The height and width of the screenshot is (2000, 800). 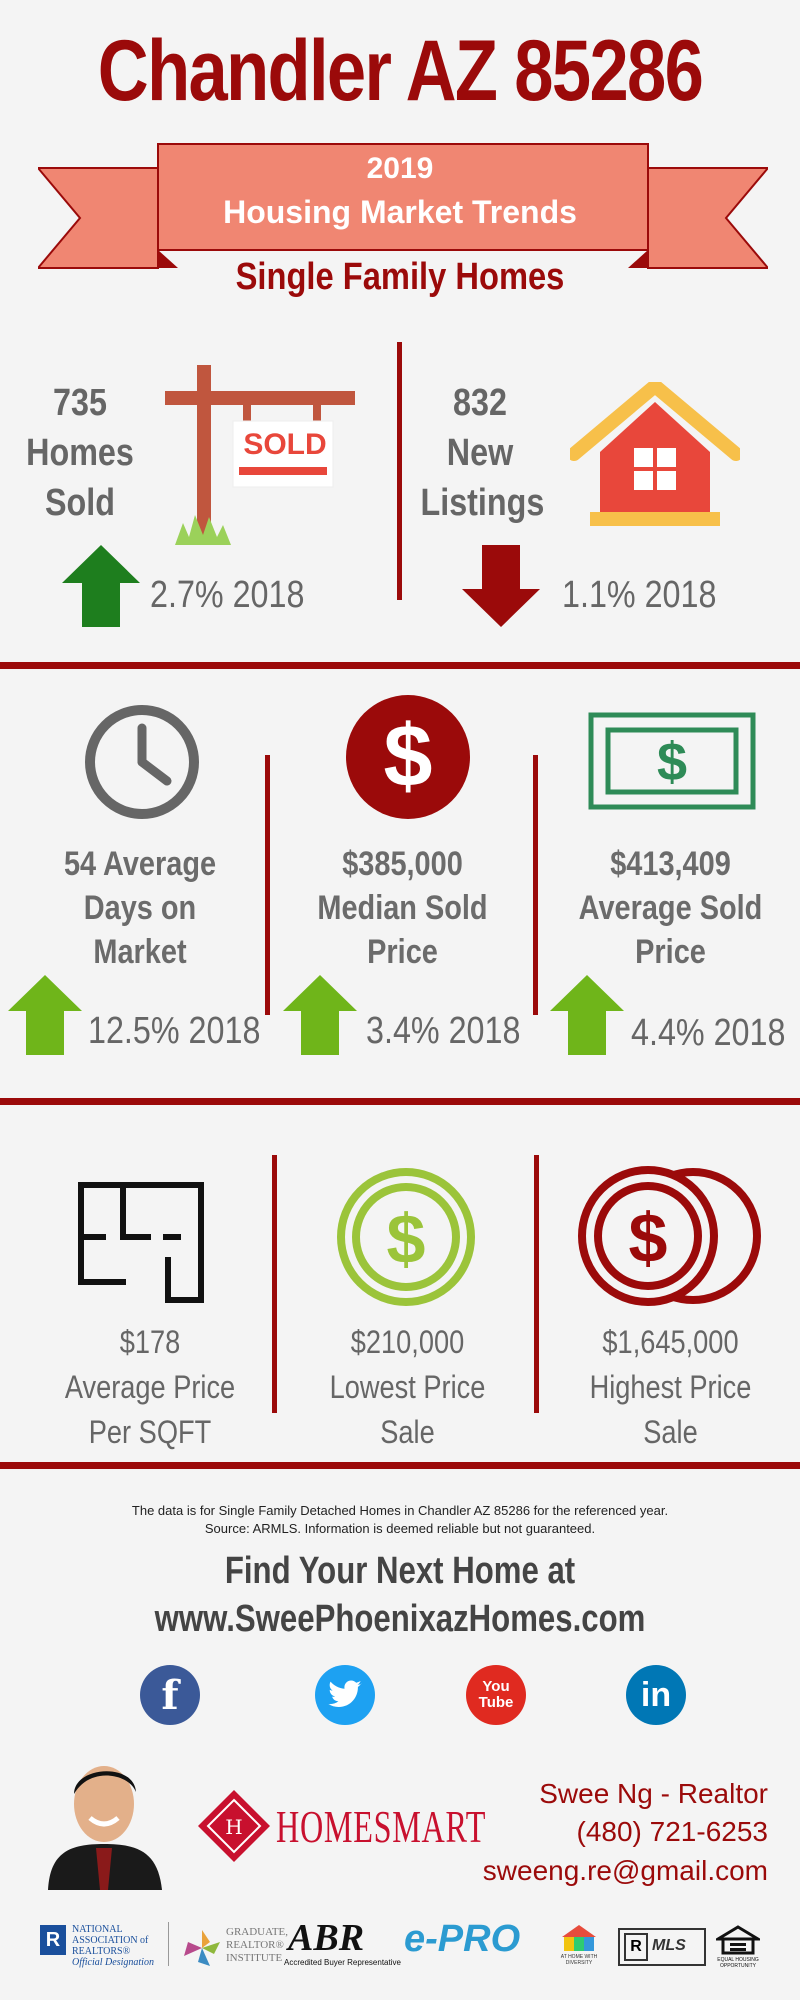 What do you see at coordinates (501, 586) in the screenshot?
I see `new-listings-down-arrow-icon` at bounding box center [501, 586].